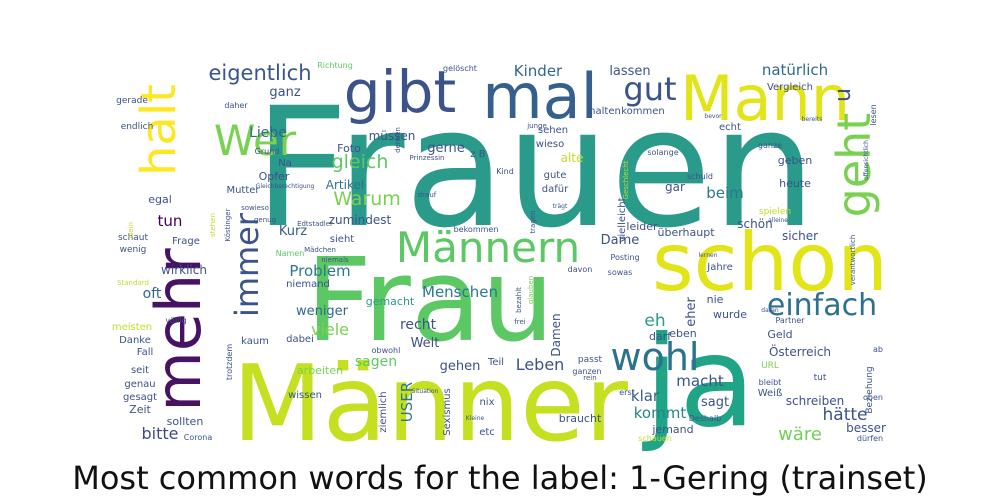 The width and height of the screenshot is (1000, 500). I want to click on word-8: gibt, so click(400, 92).